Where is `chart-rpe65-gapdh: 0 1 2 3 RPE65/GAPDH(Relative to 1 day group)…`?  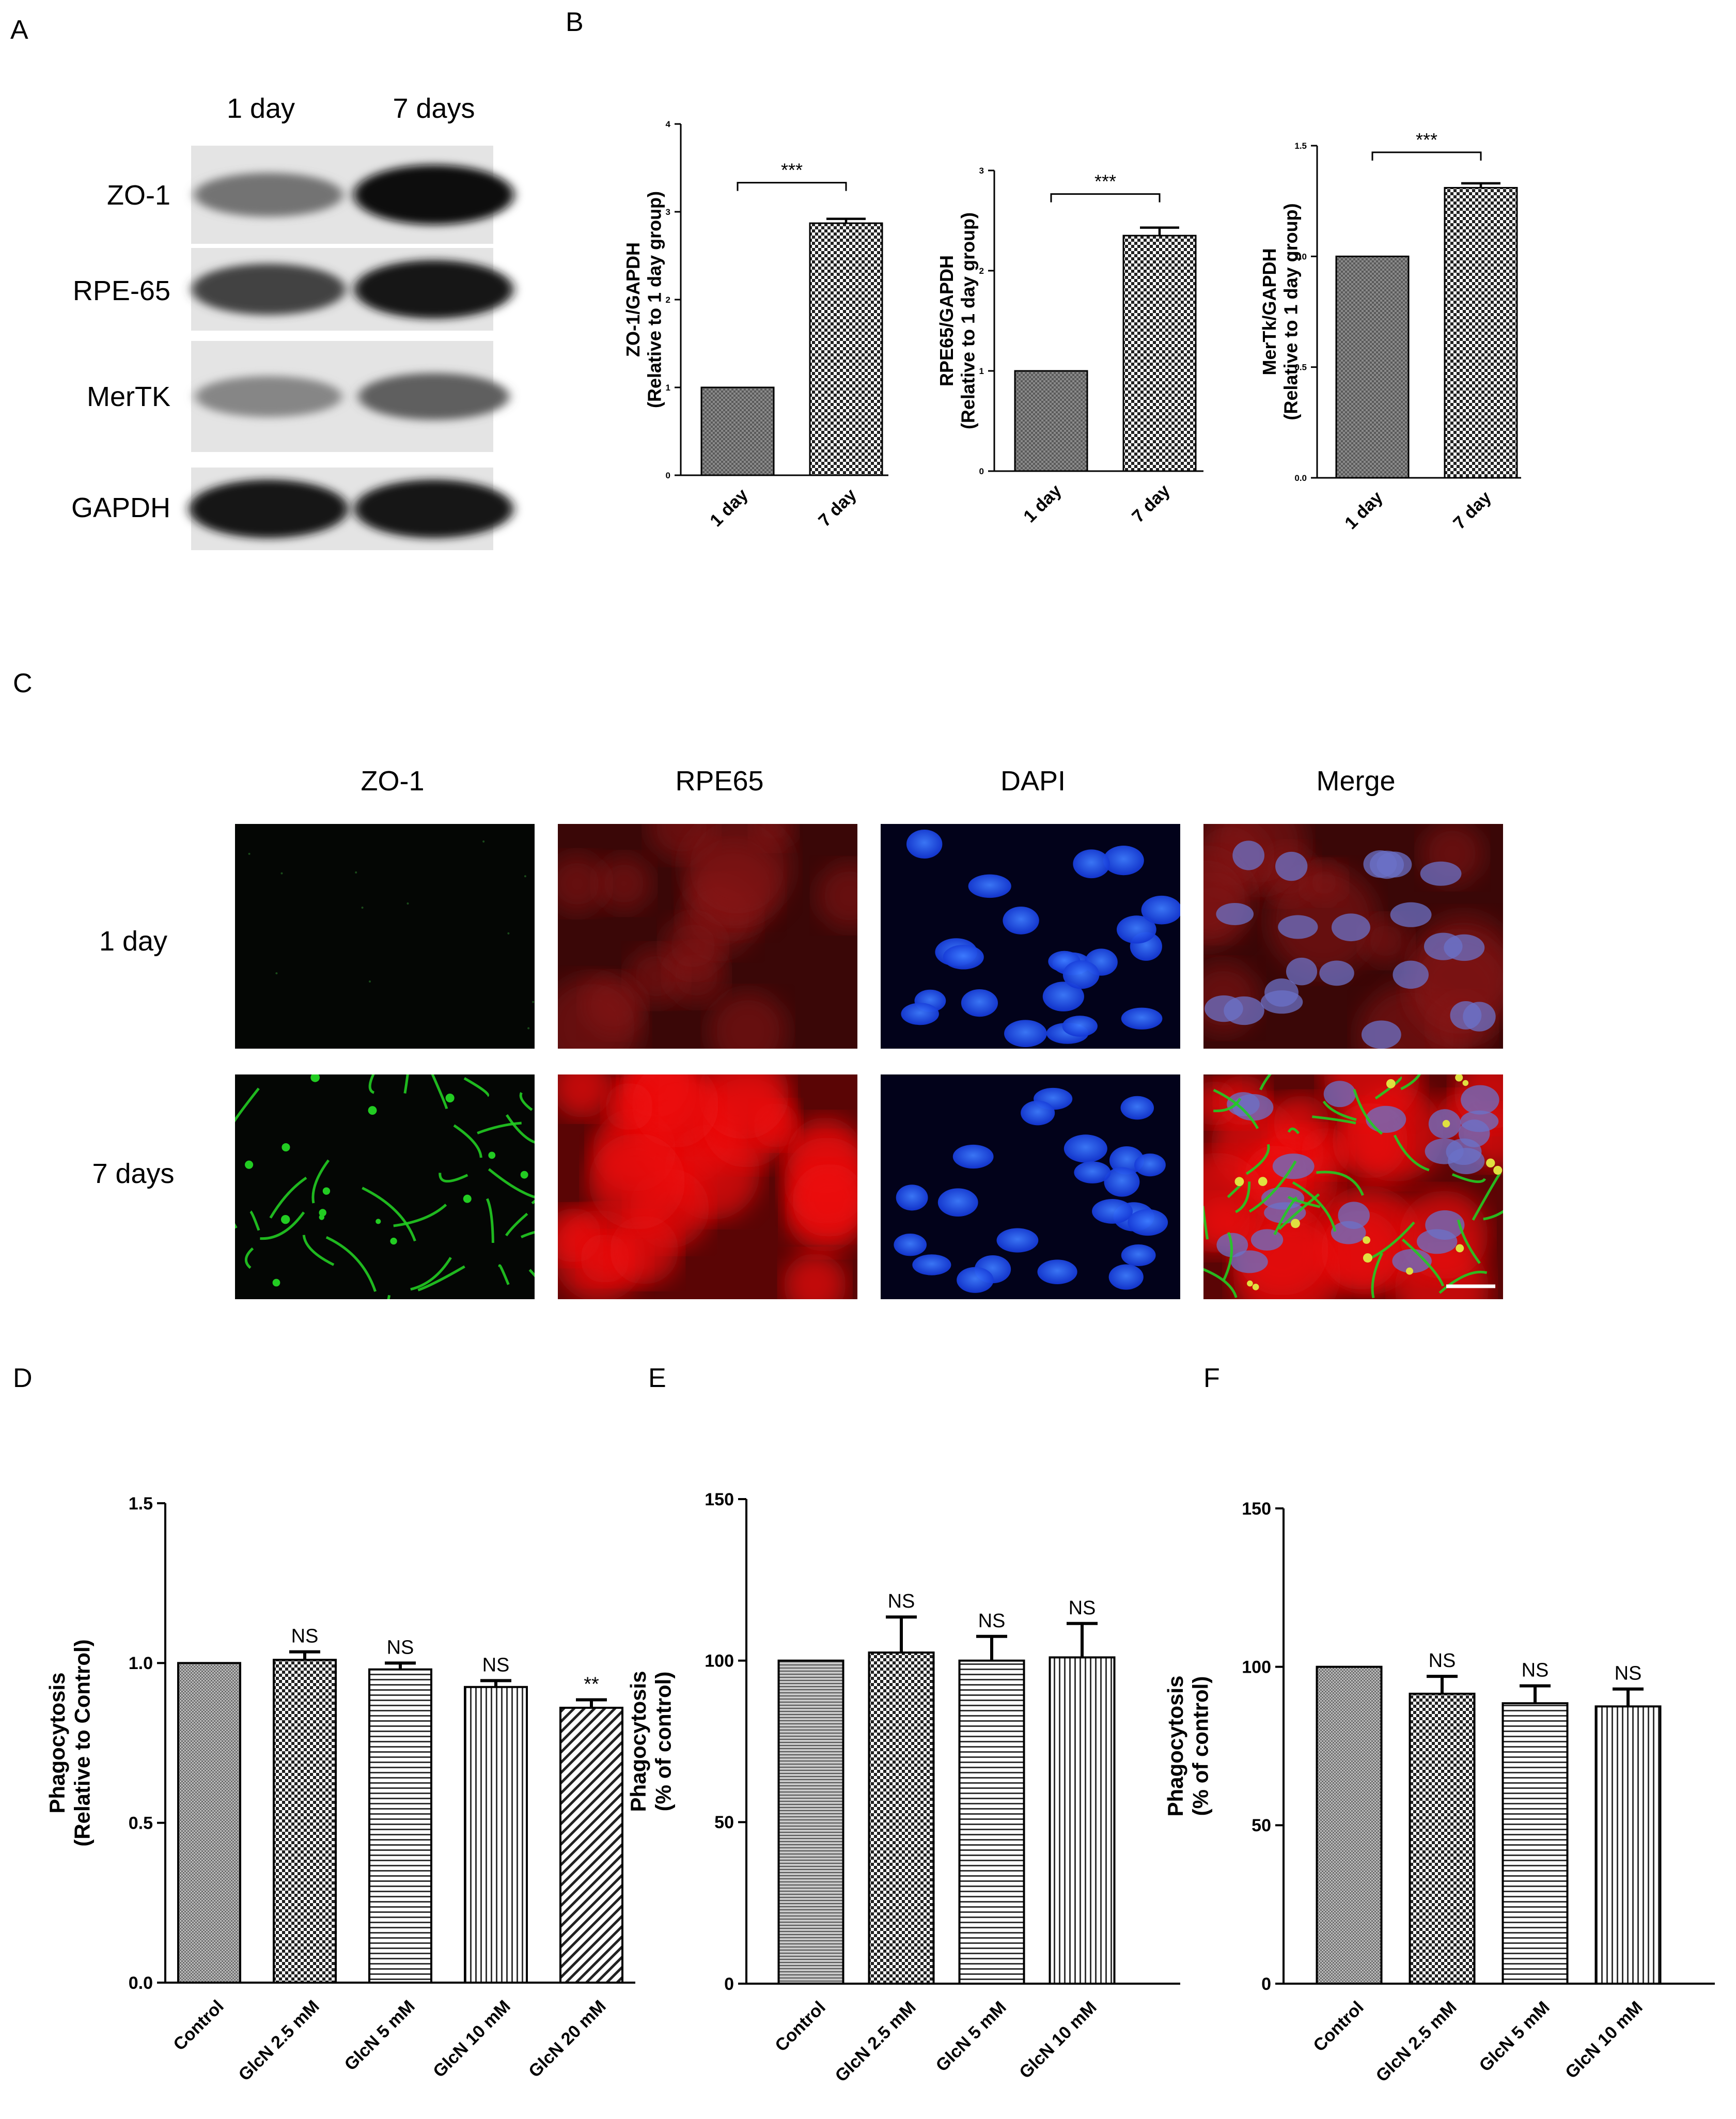
chart-rpe65-gapdh: 0 1 2 3 RPE65/GAPDH(Relative to 1 day group)… is located at coordinates (1069, 346).